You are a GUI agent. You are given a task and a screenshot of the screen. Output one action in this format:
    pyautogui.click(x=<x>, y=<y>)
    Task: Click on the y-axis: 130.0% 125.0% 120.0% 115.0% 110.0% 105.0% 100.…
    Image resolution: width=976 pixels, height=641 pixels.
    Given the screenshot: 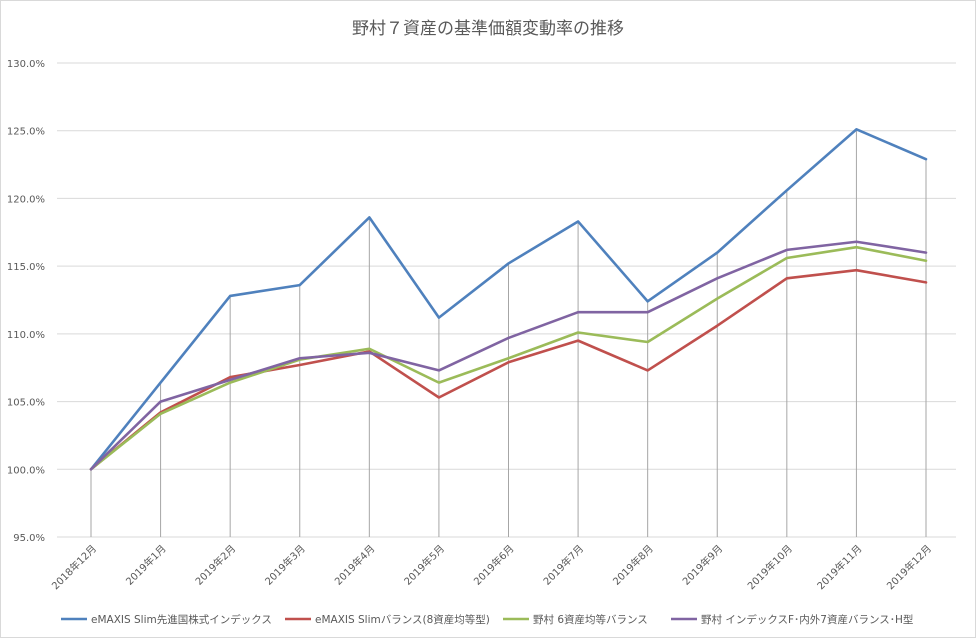 What is the action you would take?
    pyautogui.click(x=26, y=301)
    